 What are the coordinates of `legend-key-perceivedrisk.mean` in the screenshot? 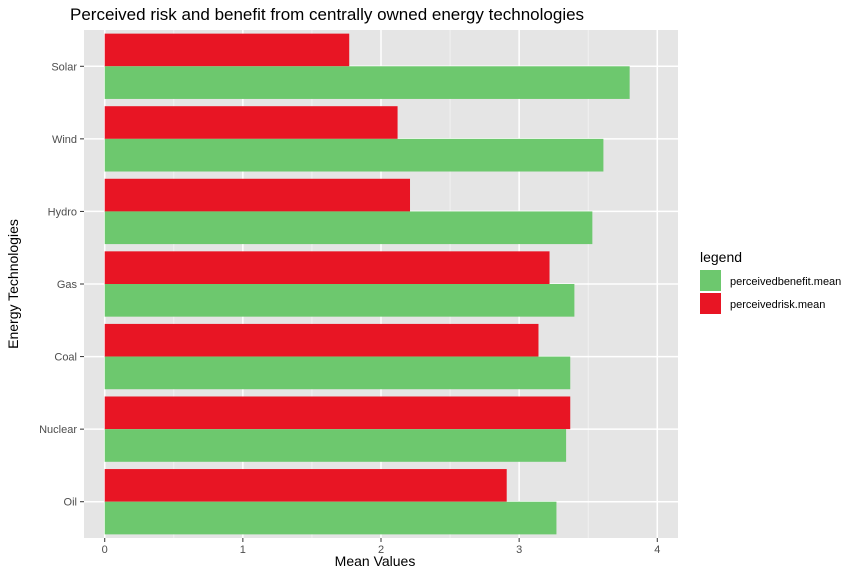 It's located at (710, 303).